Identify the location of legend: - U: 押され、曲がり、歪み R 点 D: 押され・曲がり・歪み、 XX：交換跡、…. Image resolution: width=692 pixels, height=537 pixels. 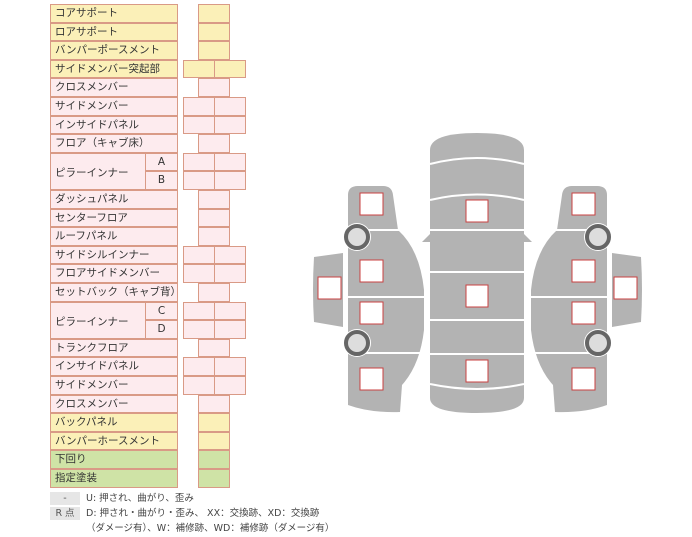
(192, 514).